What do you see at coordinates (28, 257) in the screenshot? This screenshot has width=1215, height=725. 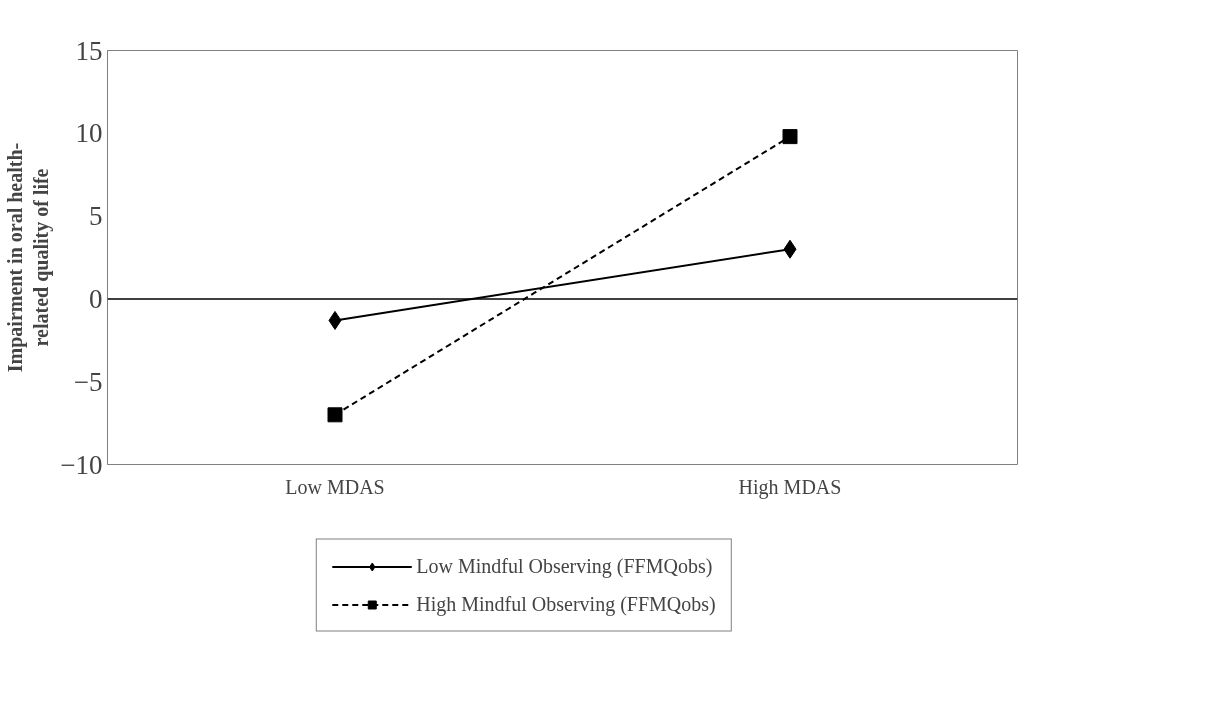 I see `y-axis-title: Impairment in oral health-related quality of life` at bounding box center [28, 257].